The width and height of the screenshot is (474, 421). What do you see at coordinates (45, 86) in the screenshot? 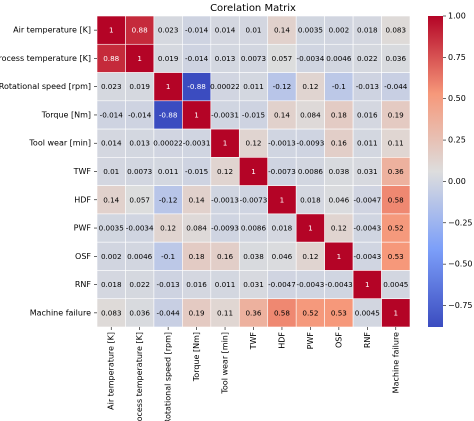
I see `y-tick-label: Rotational speed [rpm]` at bounding box center [45, 86].